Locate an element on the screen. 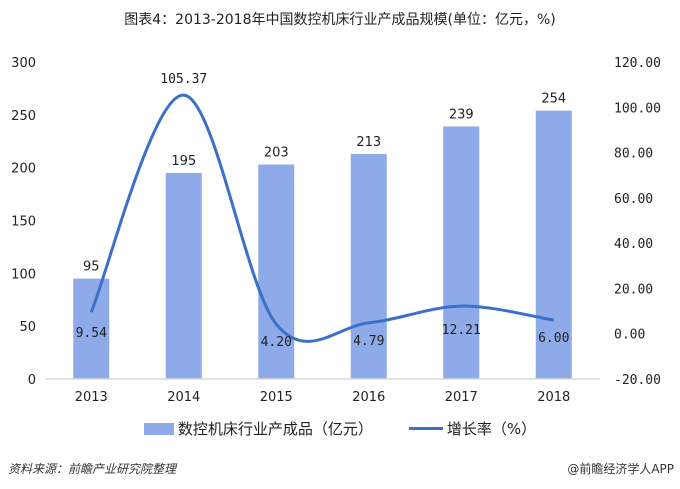  x-axis-tick: 2018 is located at coordinates (553, 397).